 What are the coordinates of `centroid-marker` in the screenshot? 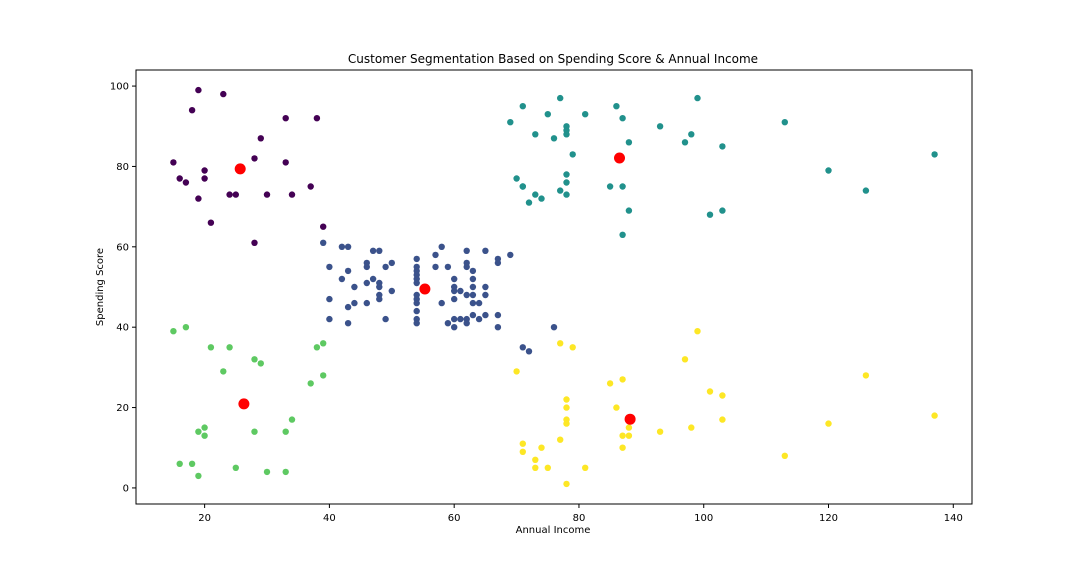 It's located at (240, 169).